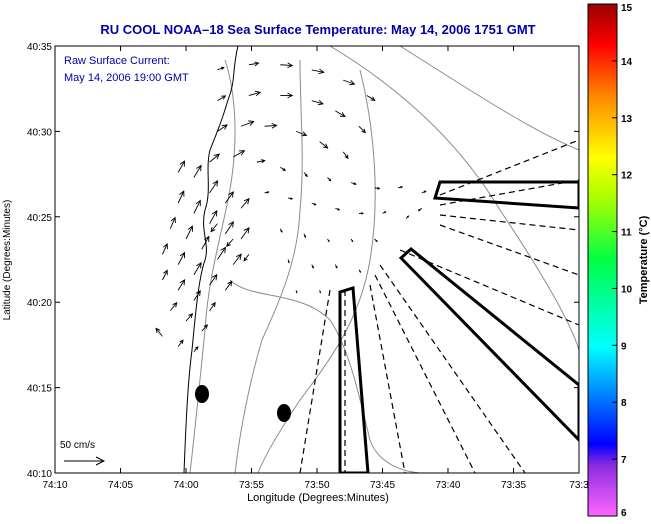  Describe the element at coordinates (39, 218) in the screenshot. I see `y-tick-label: 40:25` at that location.